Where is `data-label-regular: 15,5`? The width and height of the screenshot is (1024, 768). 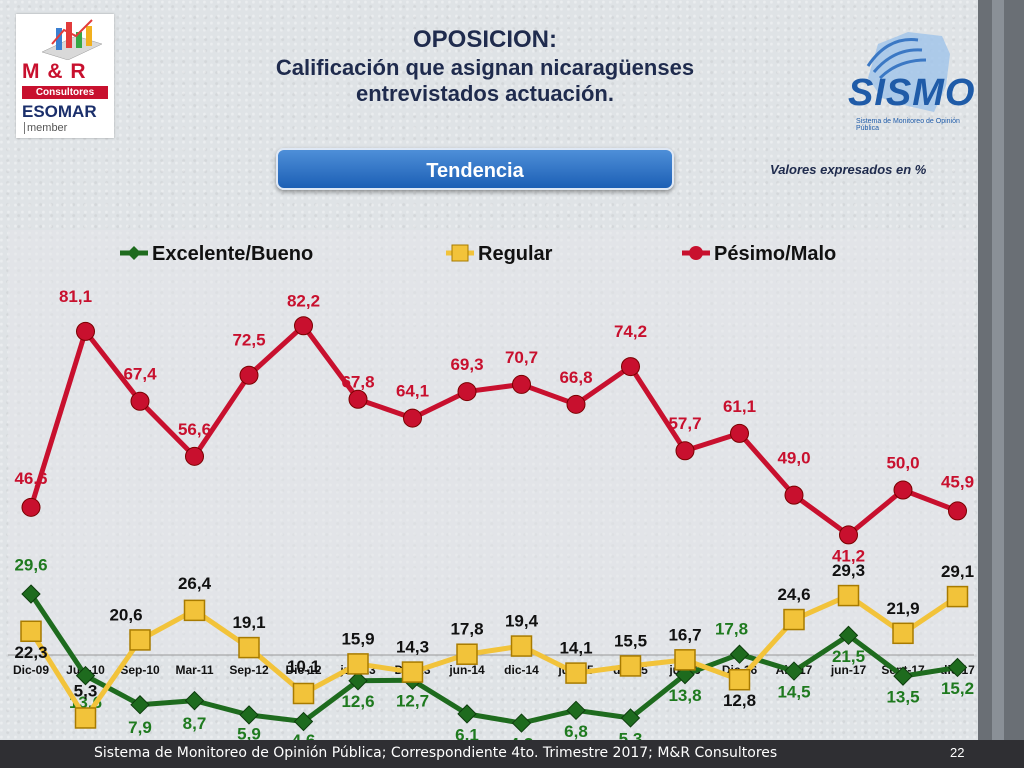 data-label-regular: 15,5 is located at coordinates (630, 640).